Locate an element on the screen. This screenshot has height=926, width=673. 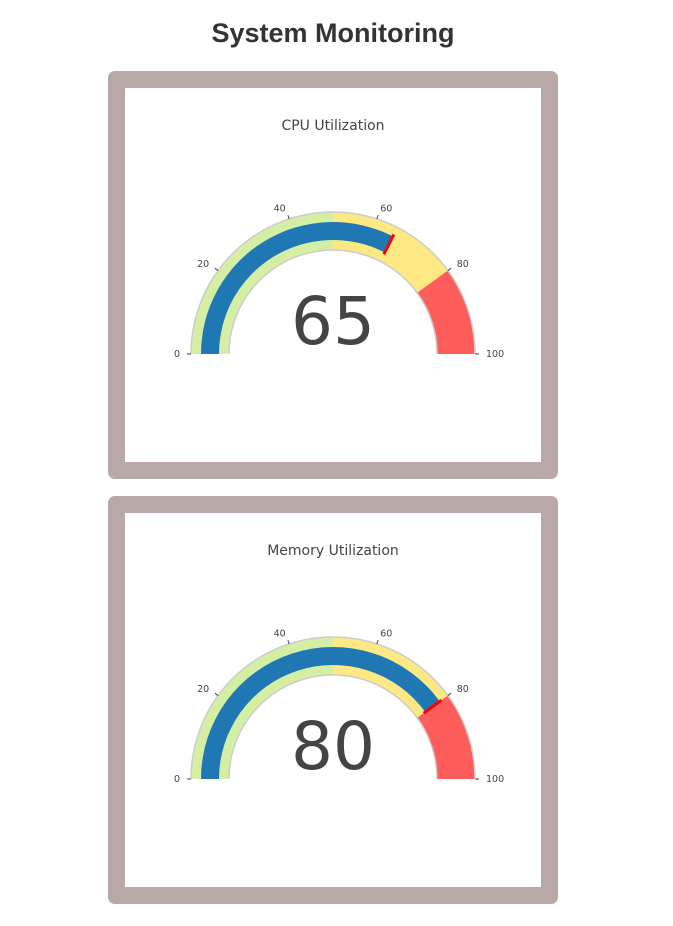
cpu-gauge-chart: CPU Utilization 0 20 40 60 80 100 65 is located at coordinates (339, 239).